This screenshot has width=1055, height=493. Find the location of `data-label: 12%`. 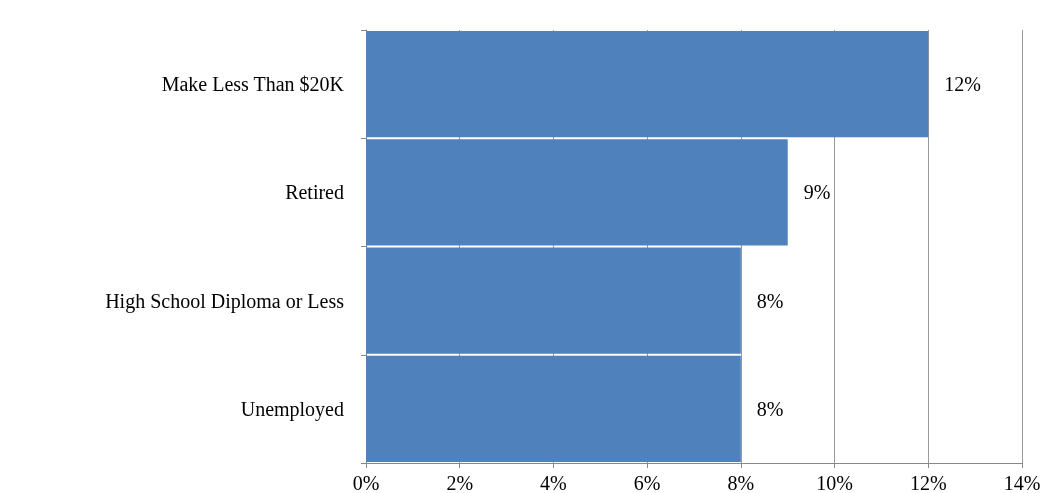

data-label: 12% is located at coordinates (962, 84).